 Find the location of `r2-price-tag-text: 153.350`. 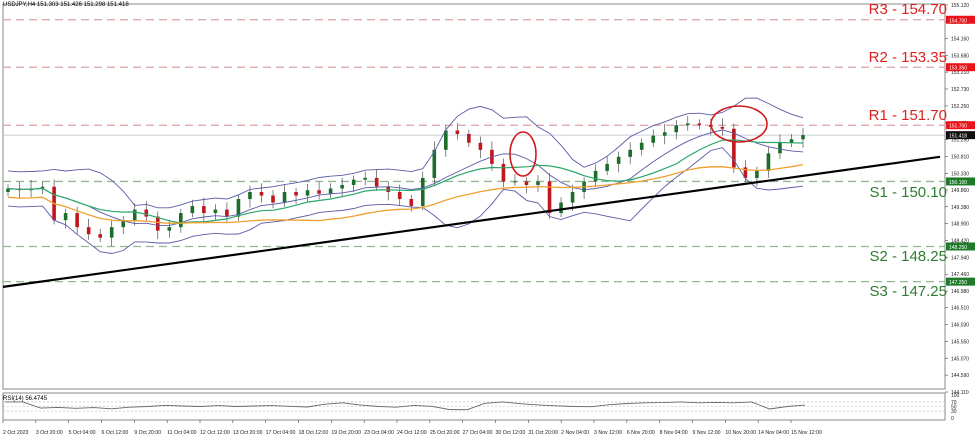

r2-price-tag-text: 153.350 is located at coordinates (958, 69).